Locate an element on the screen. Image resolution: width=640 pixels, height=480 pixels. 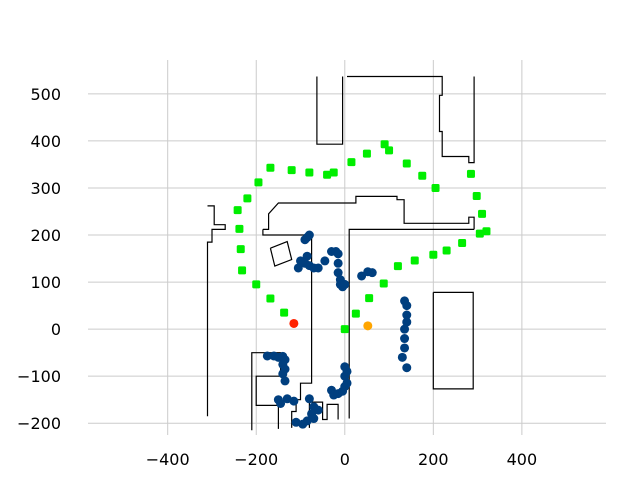
y-tick-label: 100 is located at coordinates (45, 282).